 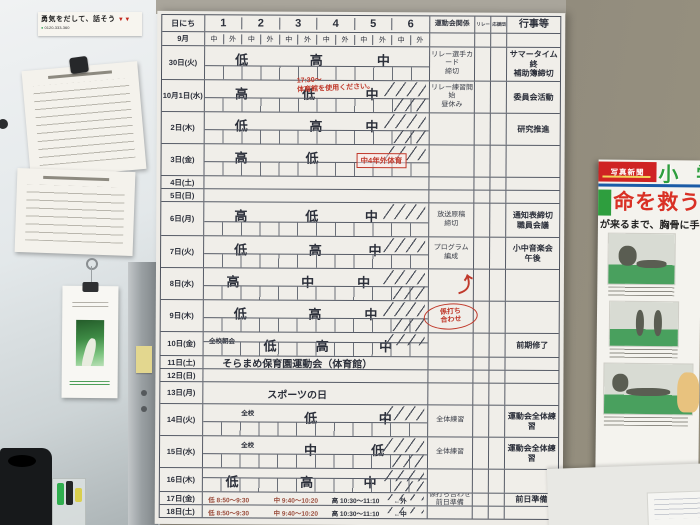 What do you see at coordinates (91, 276) in the screenshot?
I see `hanging-string` at bounding box center [91, 276].